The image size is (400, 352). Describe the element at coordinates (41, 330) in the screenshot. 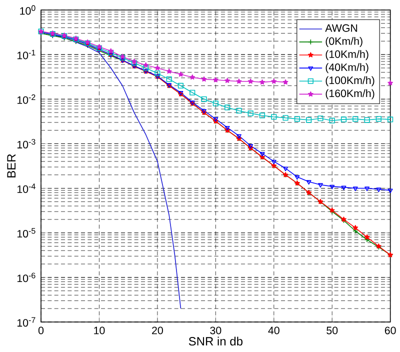

I see `x-tick-label: 0` at that location.